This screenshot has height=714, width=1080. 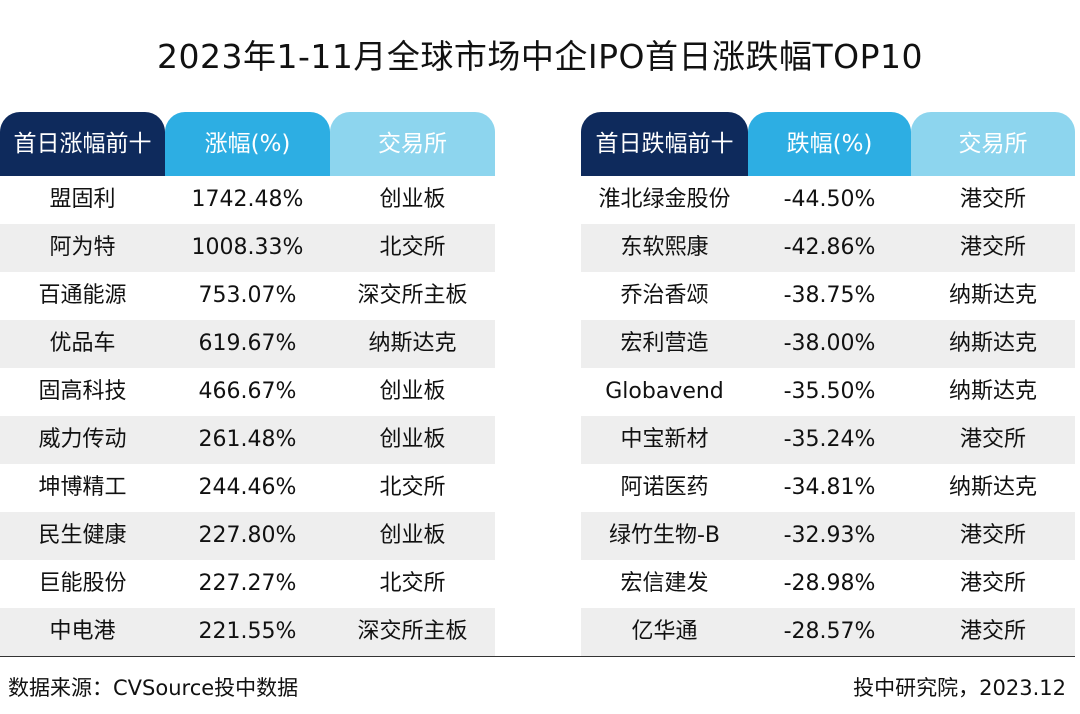 What do you see at coordinates (82, 247) in the screenshot?
I see `cell-name: 阿为特` at bounding box center [82, 247].